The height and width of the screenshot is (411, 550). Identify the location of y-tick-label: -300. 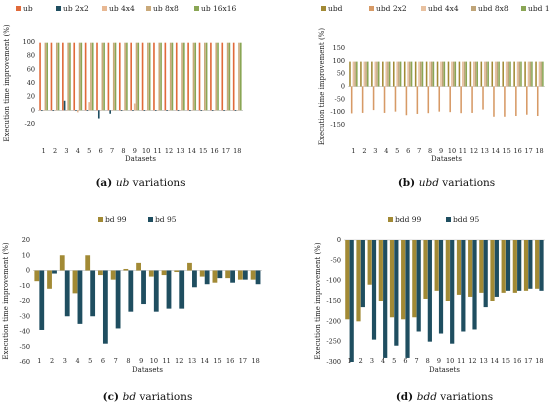
(333, 362).